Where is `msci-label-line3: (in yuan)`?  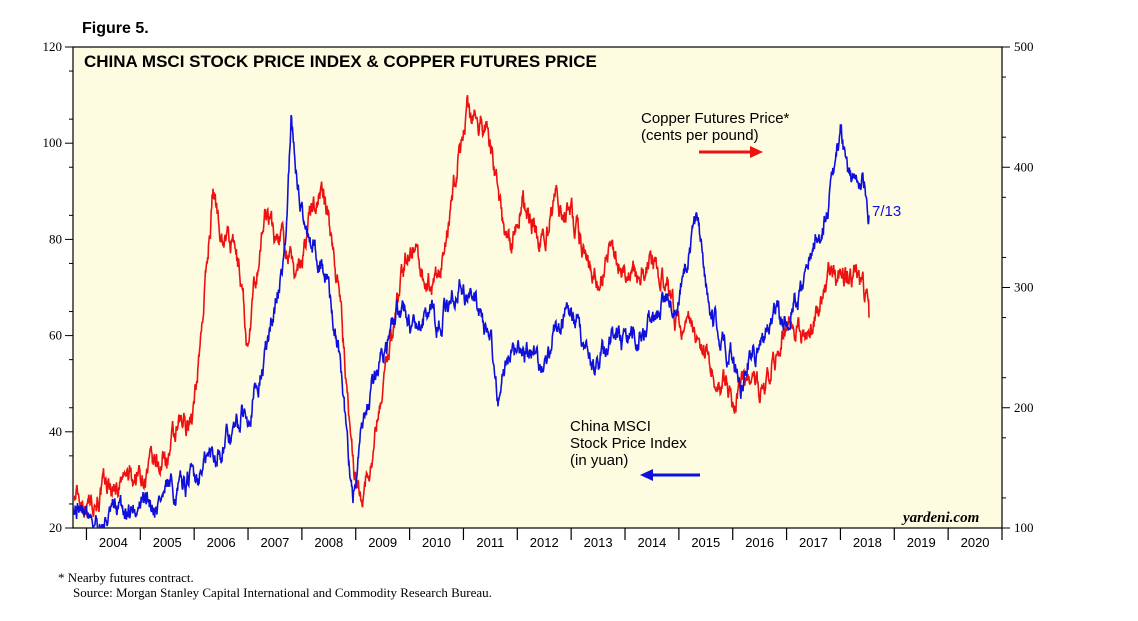
msci-label-line3: (in yuan) is located at coordinates (599, 460).